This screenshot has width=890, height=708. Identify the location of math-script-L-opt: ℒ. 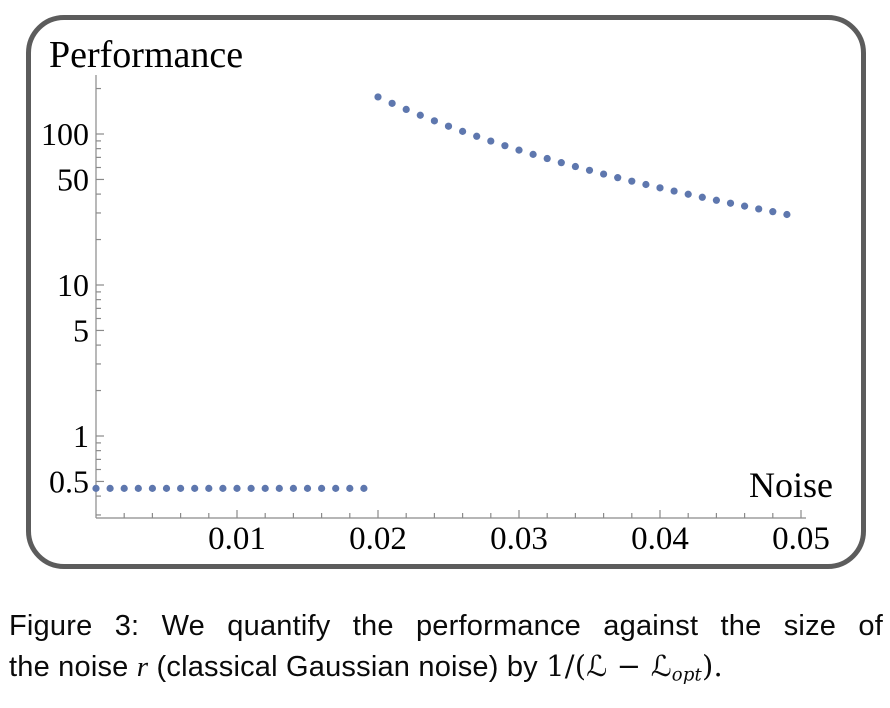
(661, 666).